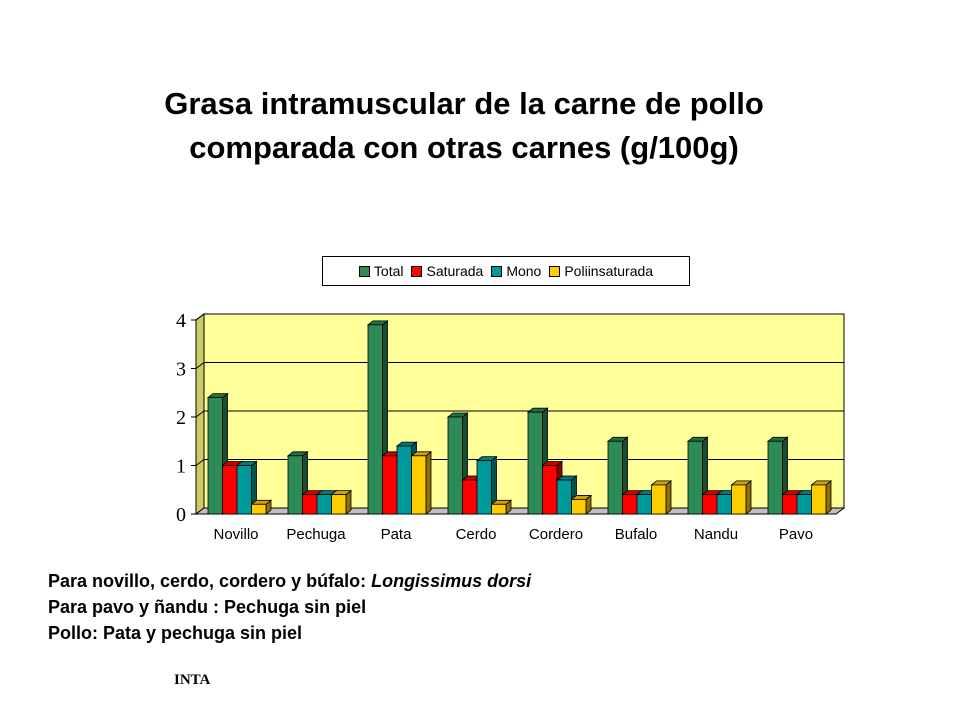  Describe the element at coordinates (235, 534) in the screenshot. I see `x-tick-label: Novillo` at that location.